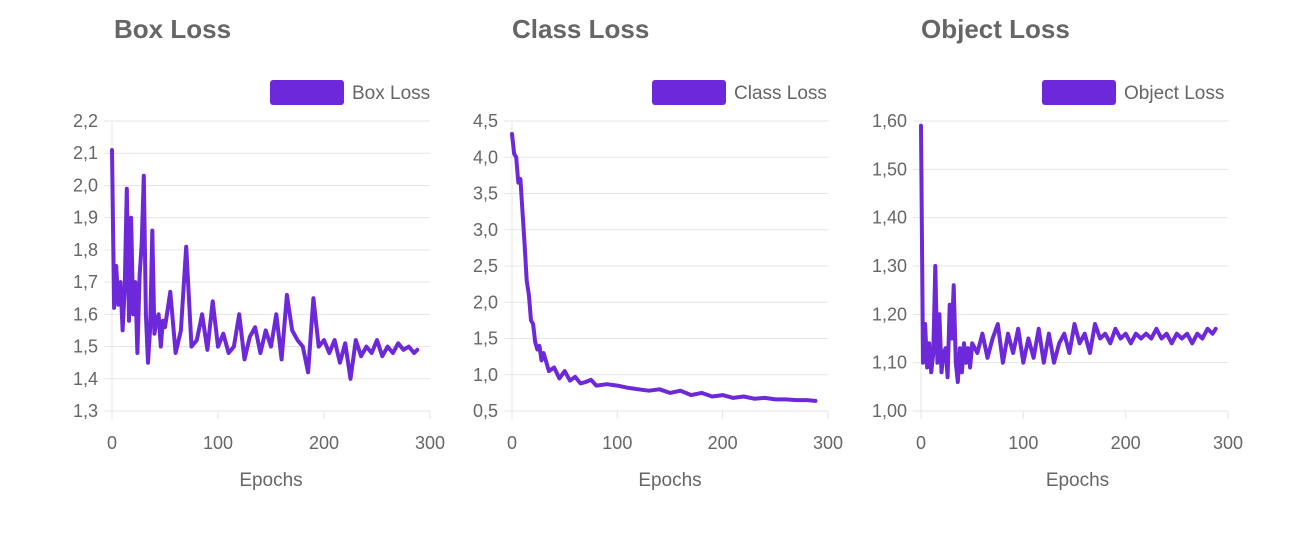 The height and width of the screenshot is (552, 1303). I want to click on y-tick-label: 1,00, so click(889, 411).